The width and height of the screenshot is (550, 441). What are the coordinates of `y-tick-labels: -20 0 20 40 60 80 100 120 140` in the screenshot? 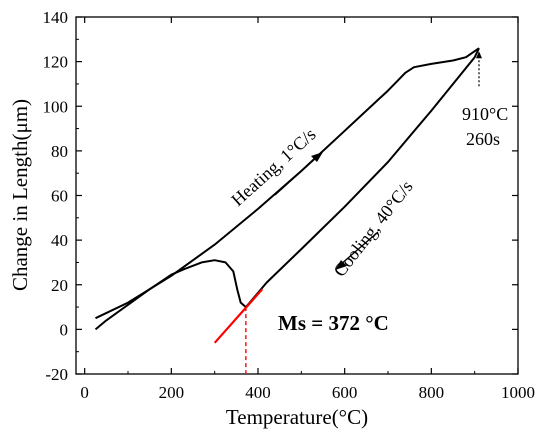 It's located at (56, 196).